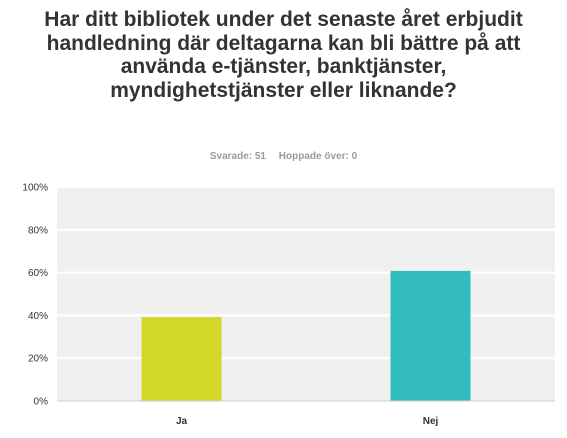 The height and width of the screenshot is (438, 567). Describe the element at coordinates (35, 188) in the screenshot. I see `y-tick-label: 100%` at that location.